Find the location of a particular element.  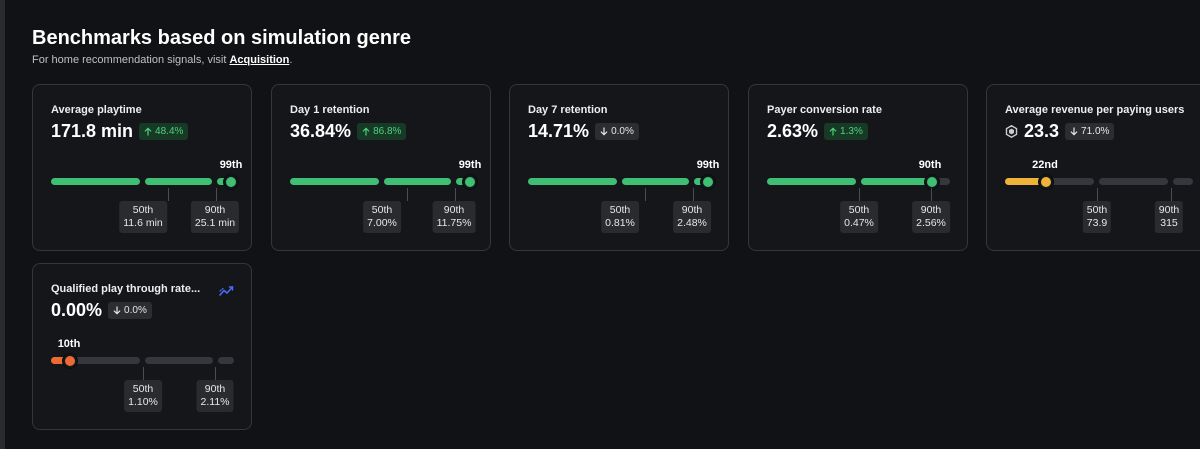

benchmark-50th: 50th 73.9 is located at coordinates (1097, 217).